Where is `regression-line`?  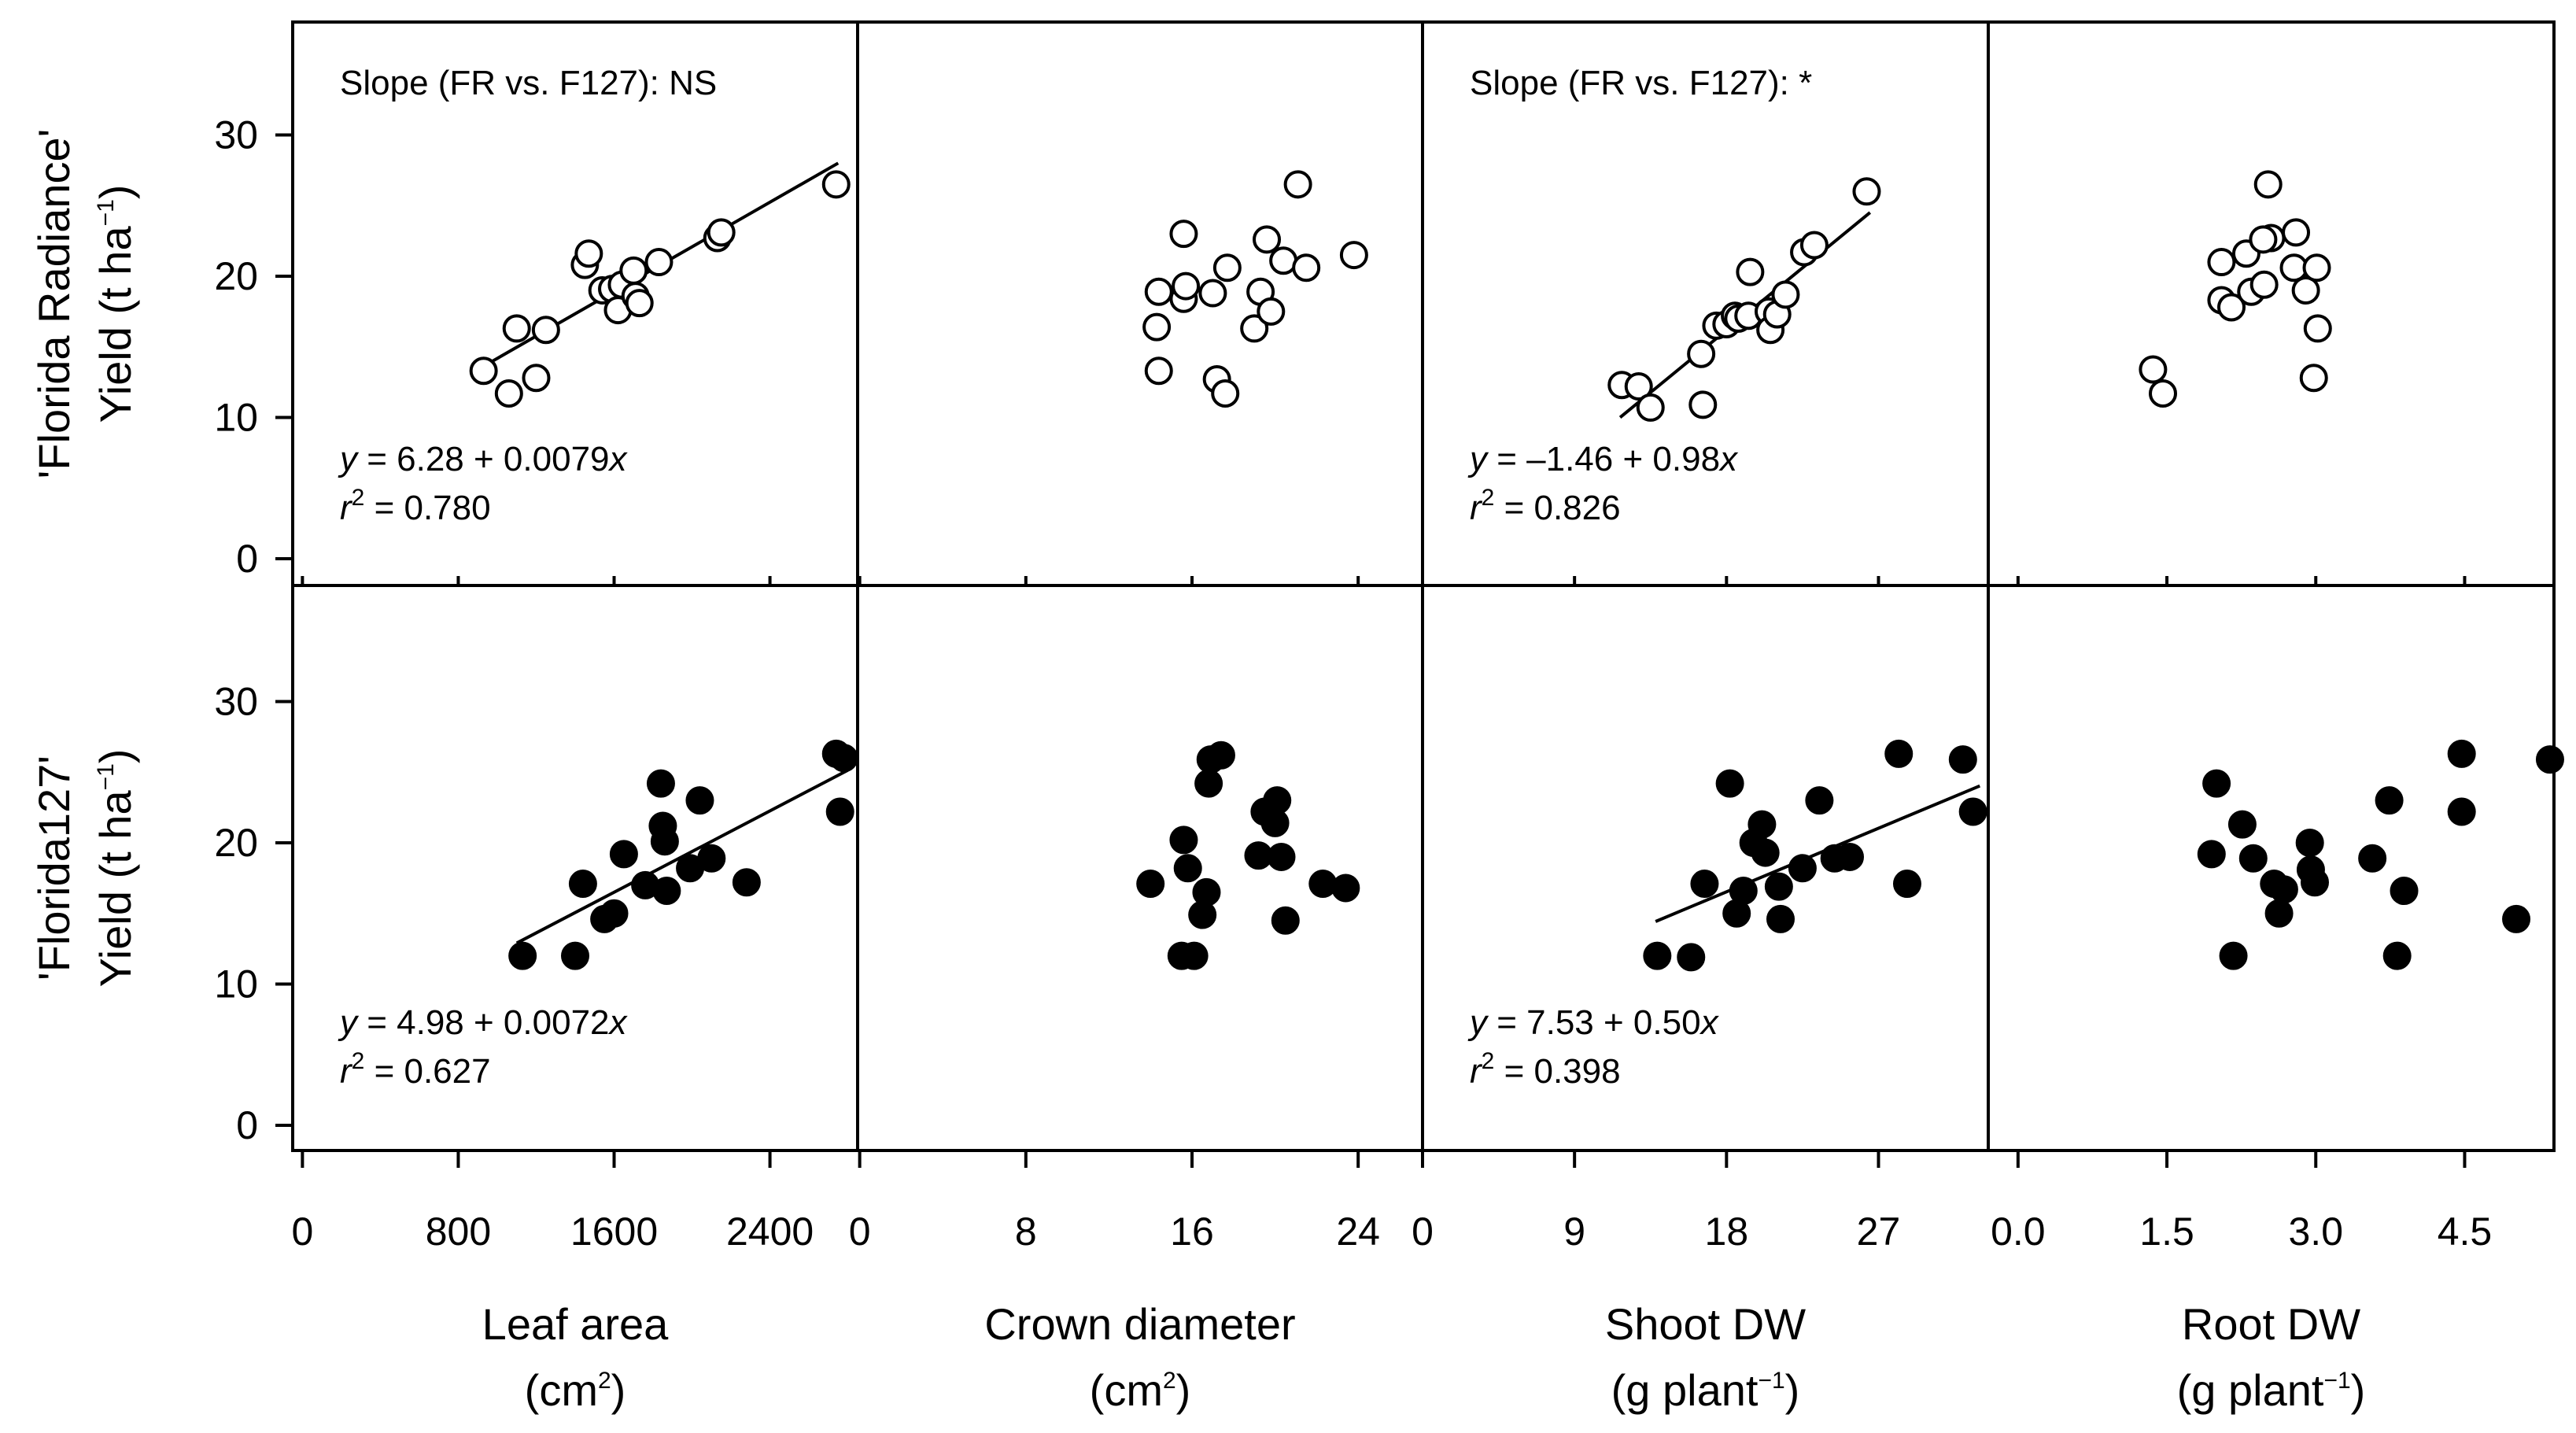
regression-line is located at coordinates (1818, 853).